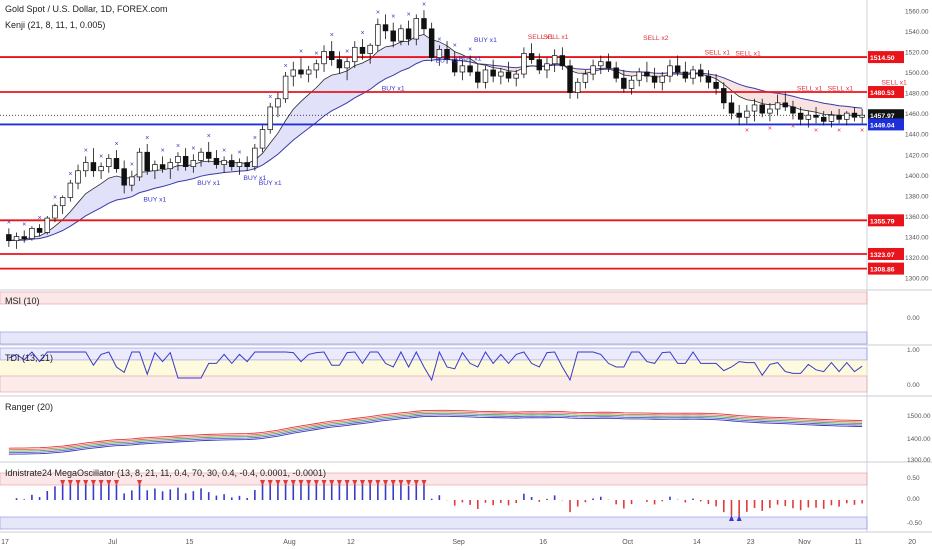 This screenshot has width=932, height=550. What do you see at coordinates (86, 9) in the screenshot?
I see `symbol-title: Gold Spot / U.S. Dollar, 1D, FOREX.com` at bounding box center [86, 9].